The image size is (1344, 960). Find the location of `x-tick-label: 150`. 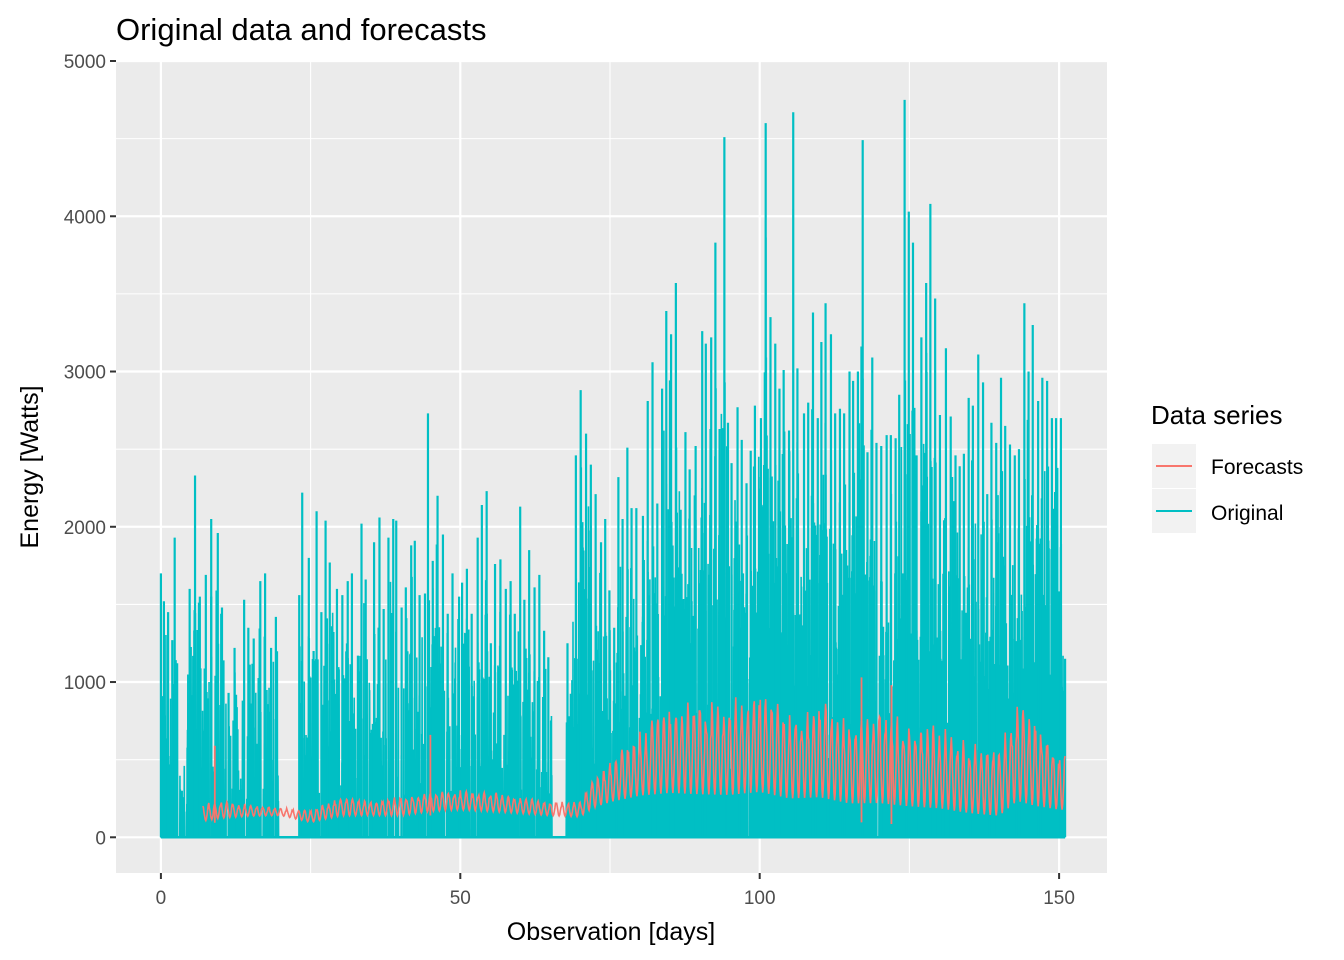

x-tick-label: 150 is located at coordinates (1059, 898).